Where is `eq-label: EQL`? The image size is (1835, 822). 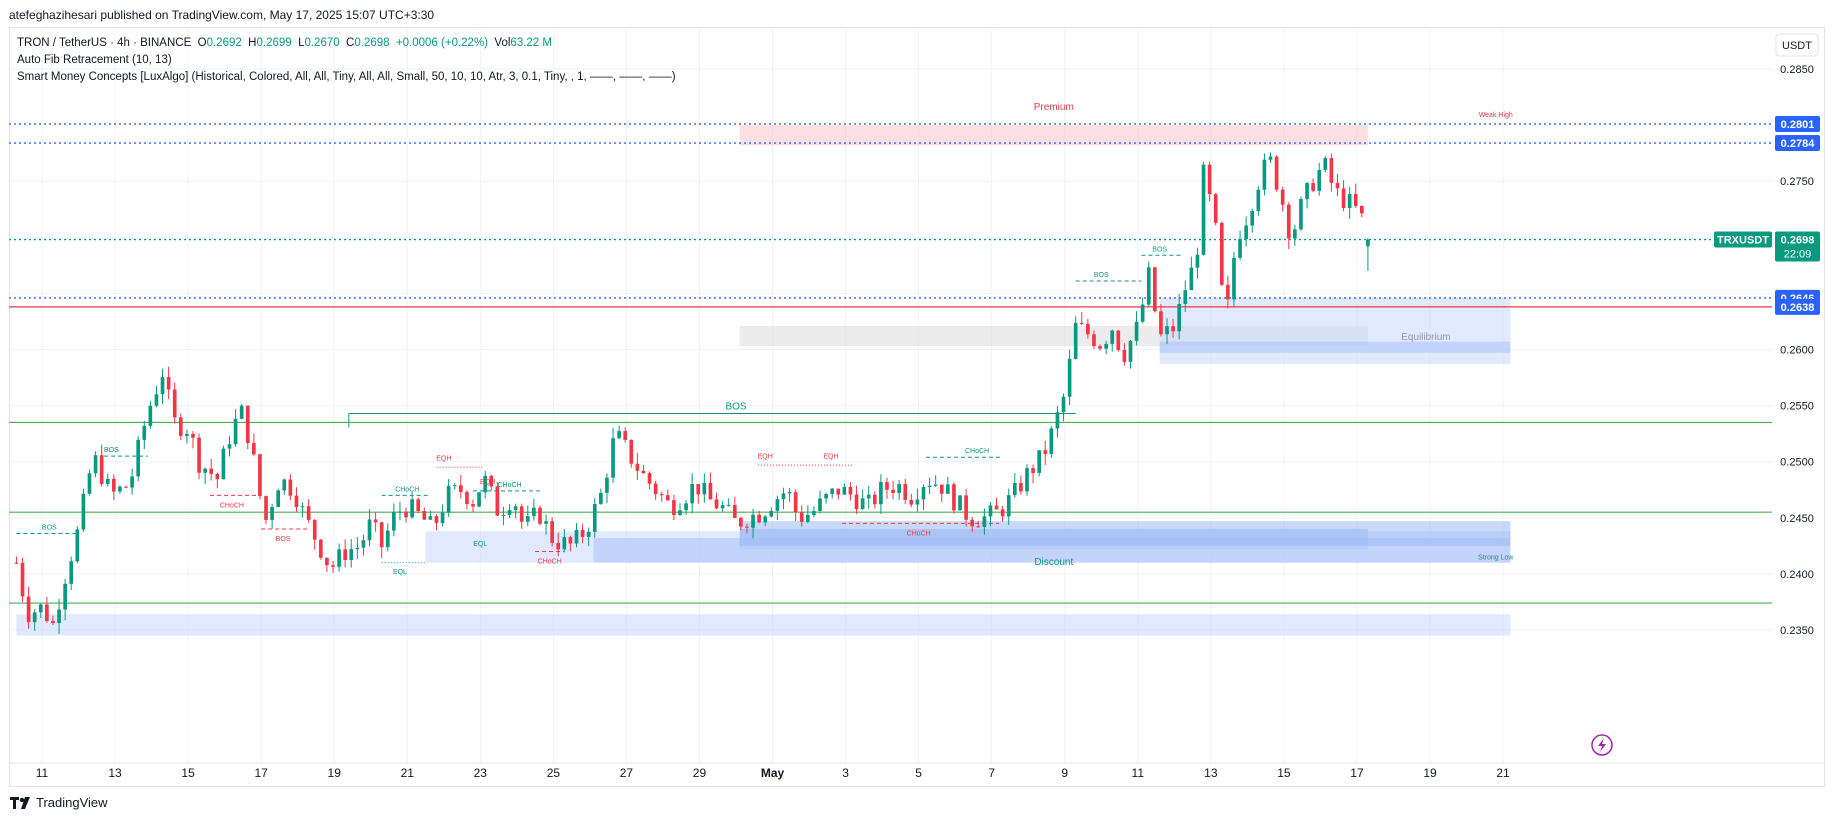 eq-label: EQL is located at coordinates (480, 544).